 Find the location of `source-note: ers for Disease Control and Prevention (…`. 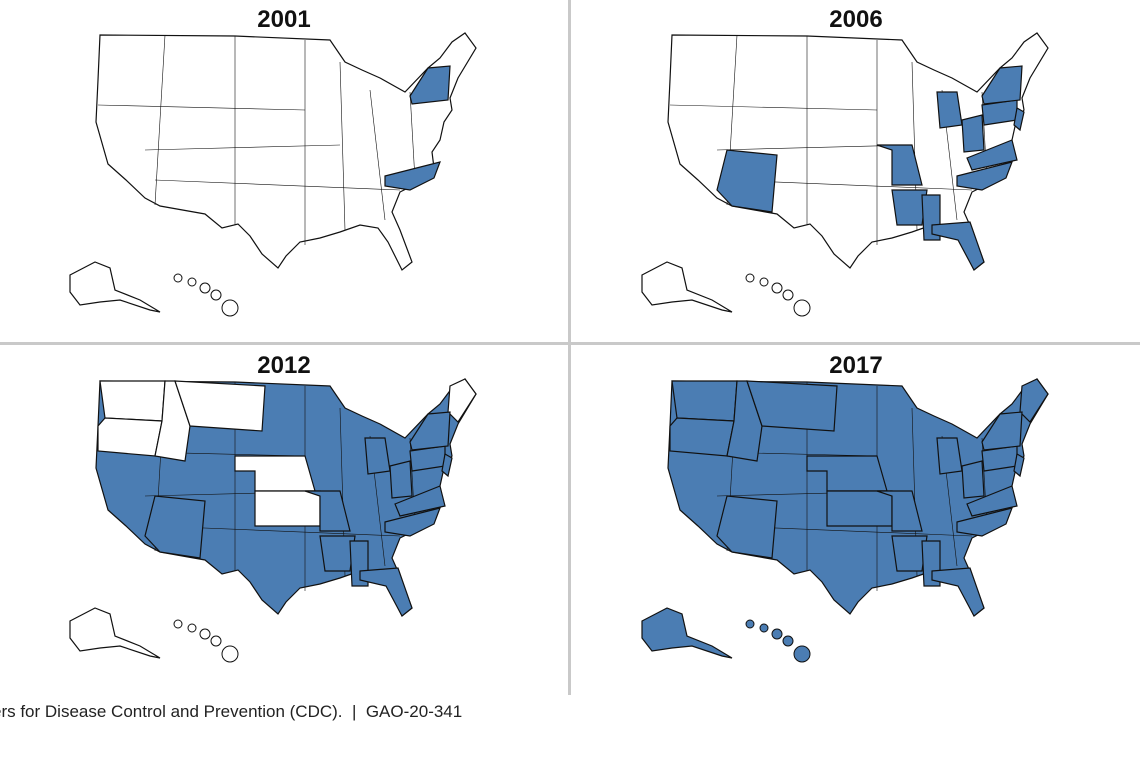

source-note: ers for Disease Control and Prevention (… is located at coordinates (231, 711).